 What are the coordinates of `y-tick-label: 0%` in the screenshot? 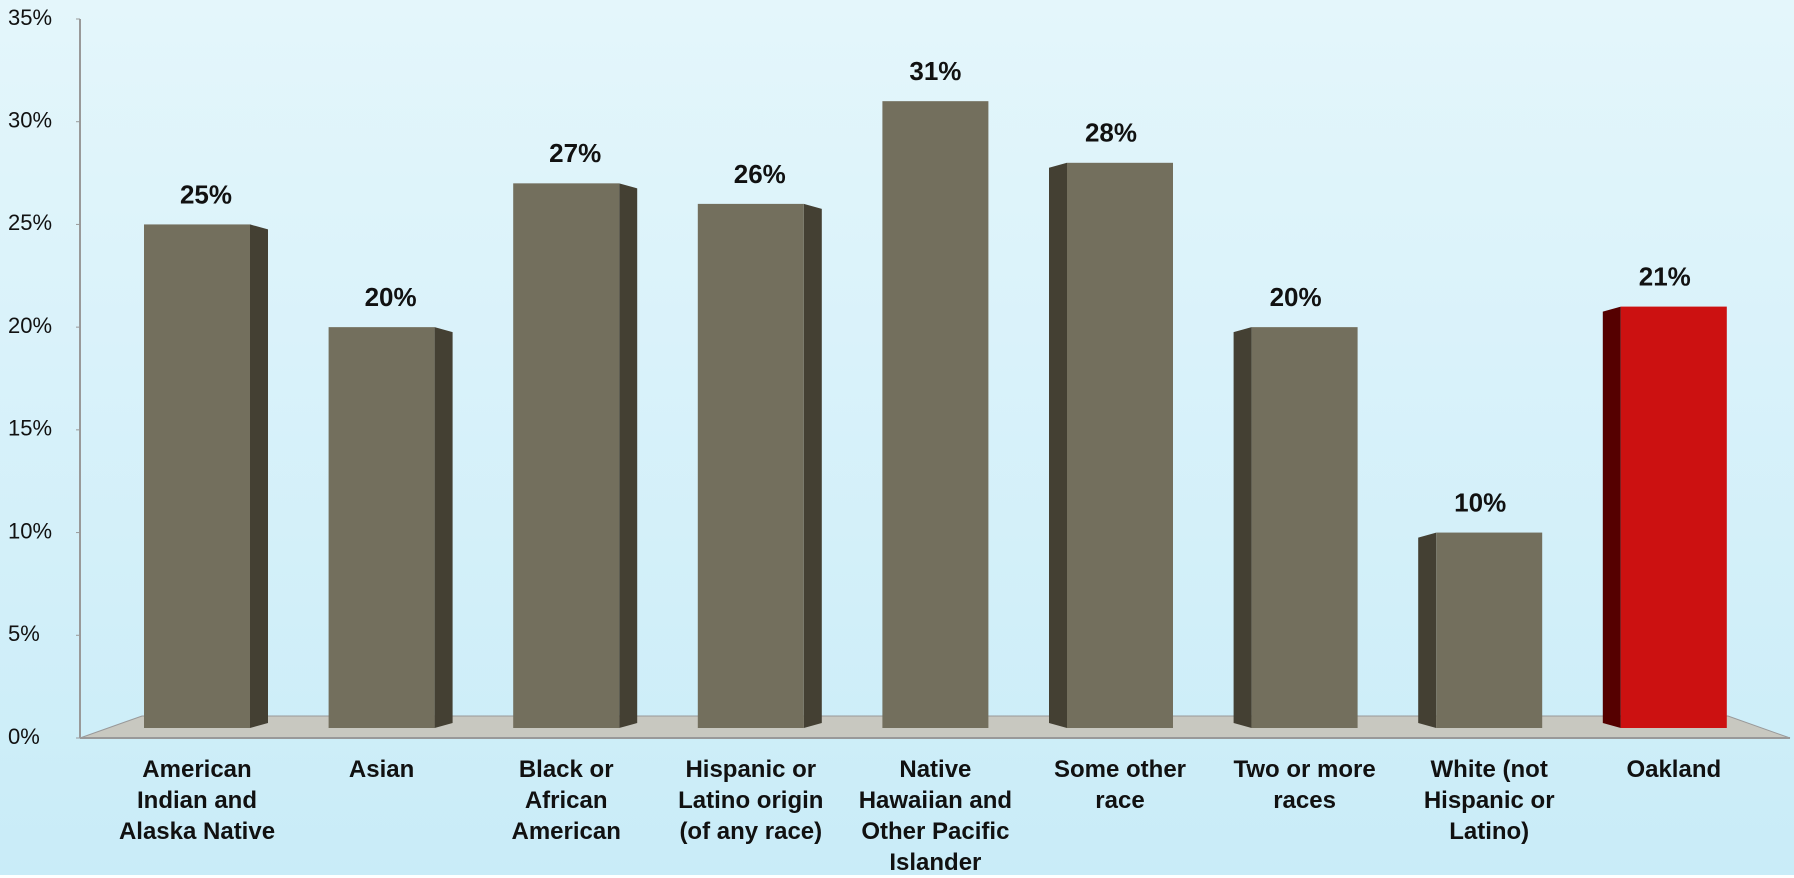 It's located at (24, 736).